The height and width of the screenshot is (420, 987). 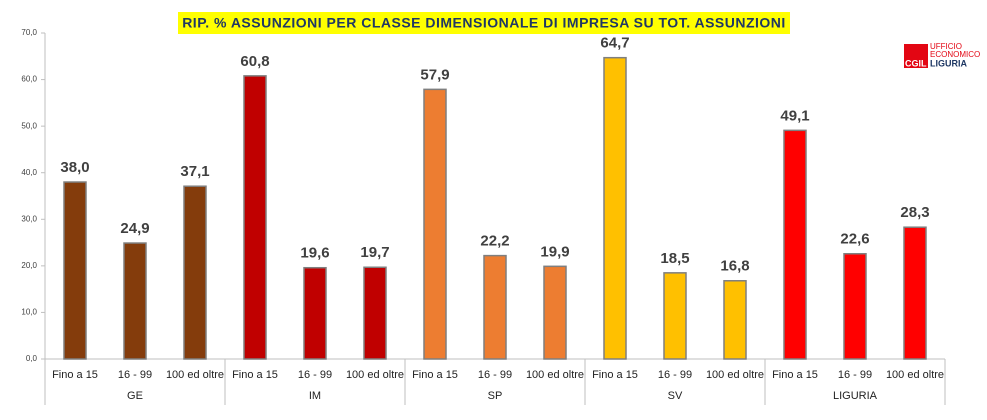 I want to click on logo-text: CGIL, so click(x=916, y=63).